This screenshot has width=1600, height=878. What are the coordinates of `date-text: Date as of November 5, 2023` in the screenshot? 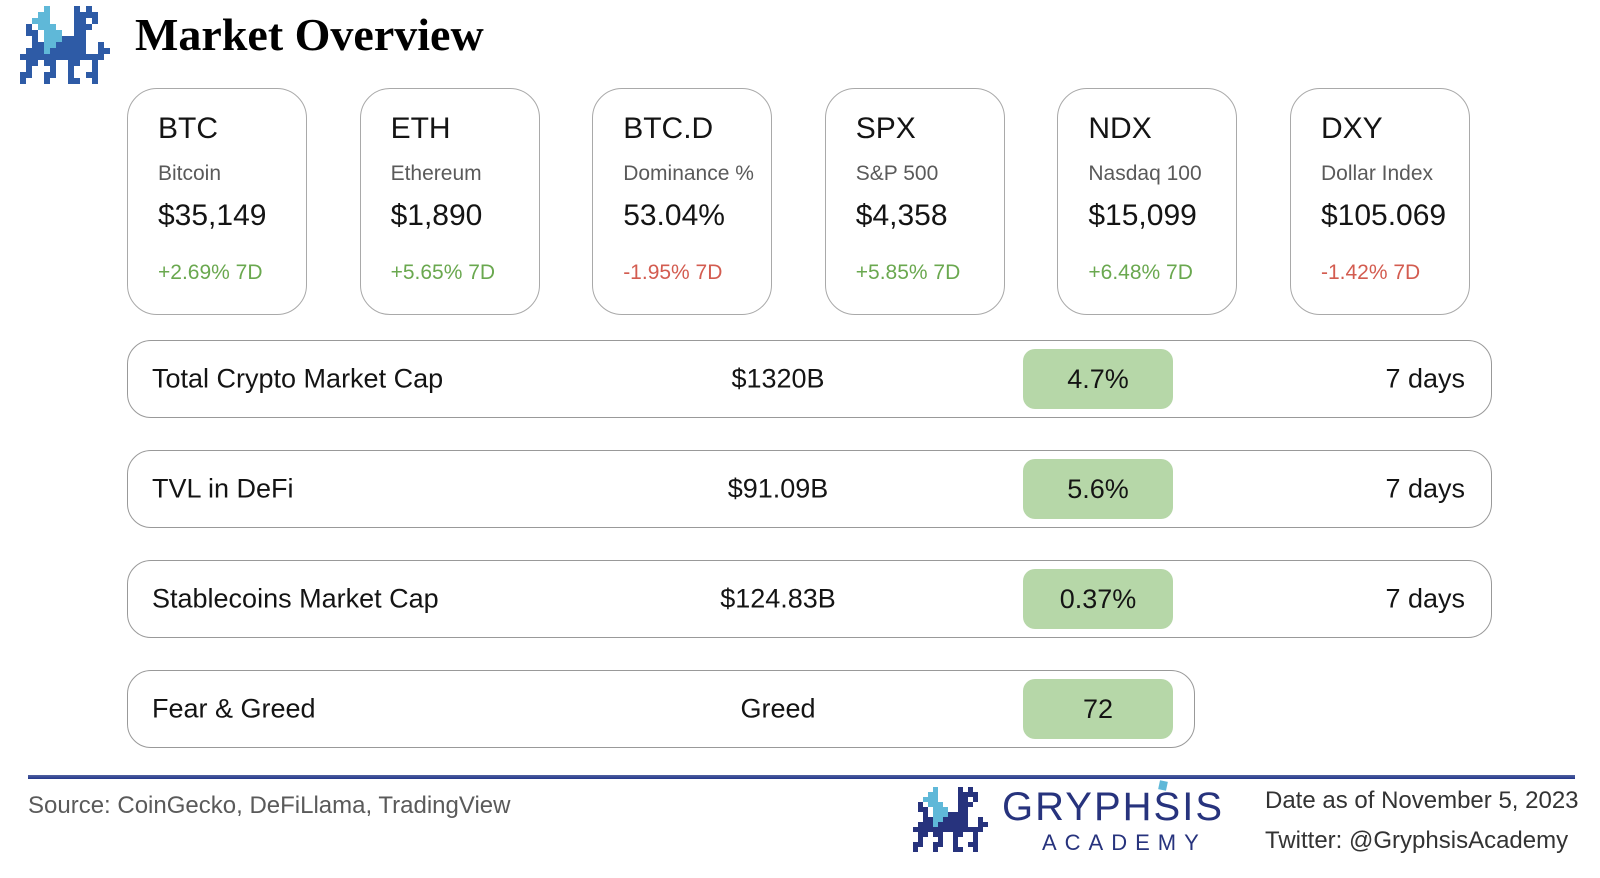 It's located at (1422, 800).